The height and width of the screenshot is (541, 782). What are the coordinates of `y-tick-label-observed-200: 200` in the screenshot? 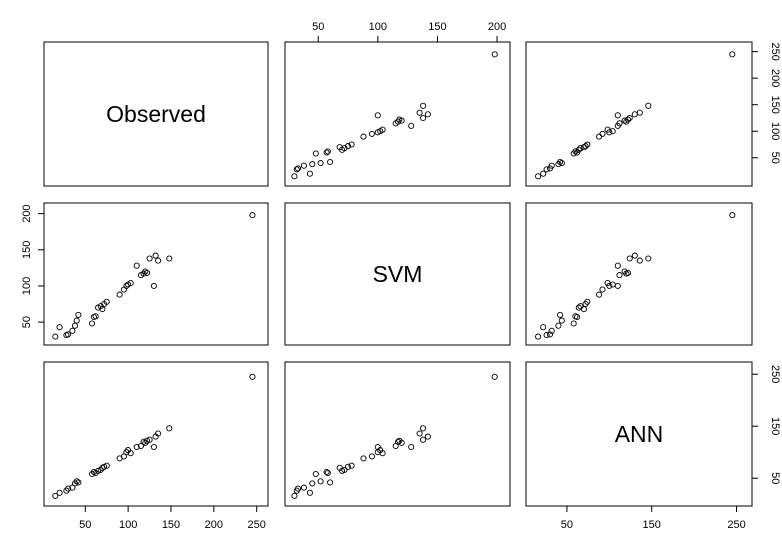 It's located at (775, 78).